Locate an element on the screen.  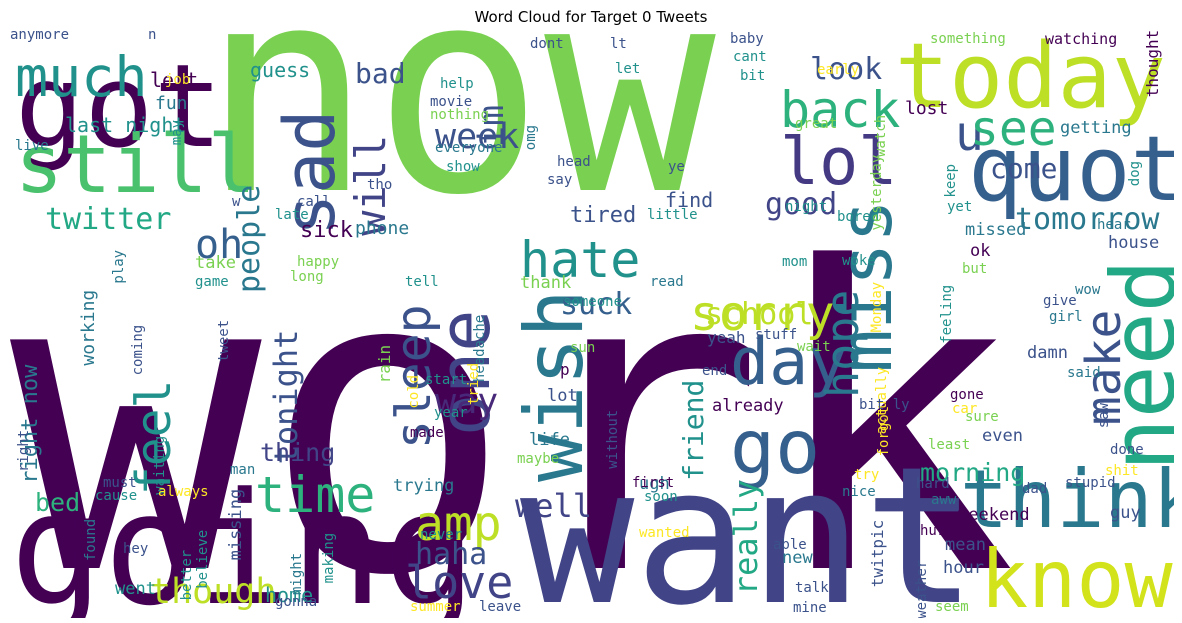
cloud-word: tho is located at coordinates (380, 185).